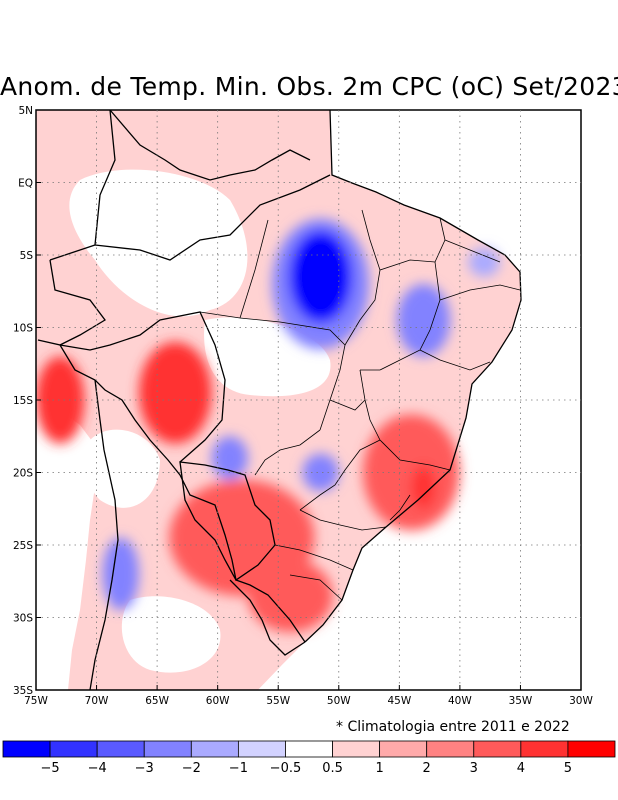 The image size is (618, 800). I want to click on lat-tick-label: 10S, so click(23, 329).